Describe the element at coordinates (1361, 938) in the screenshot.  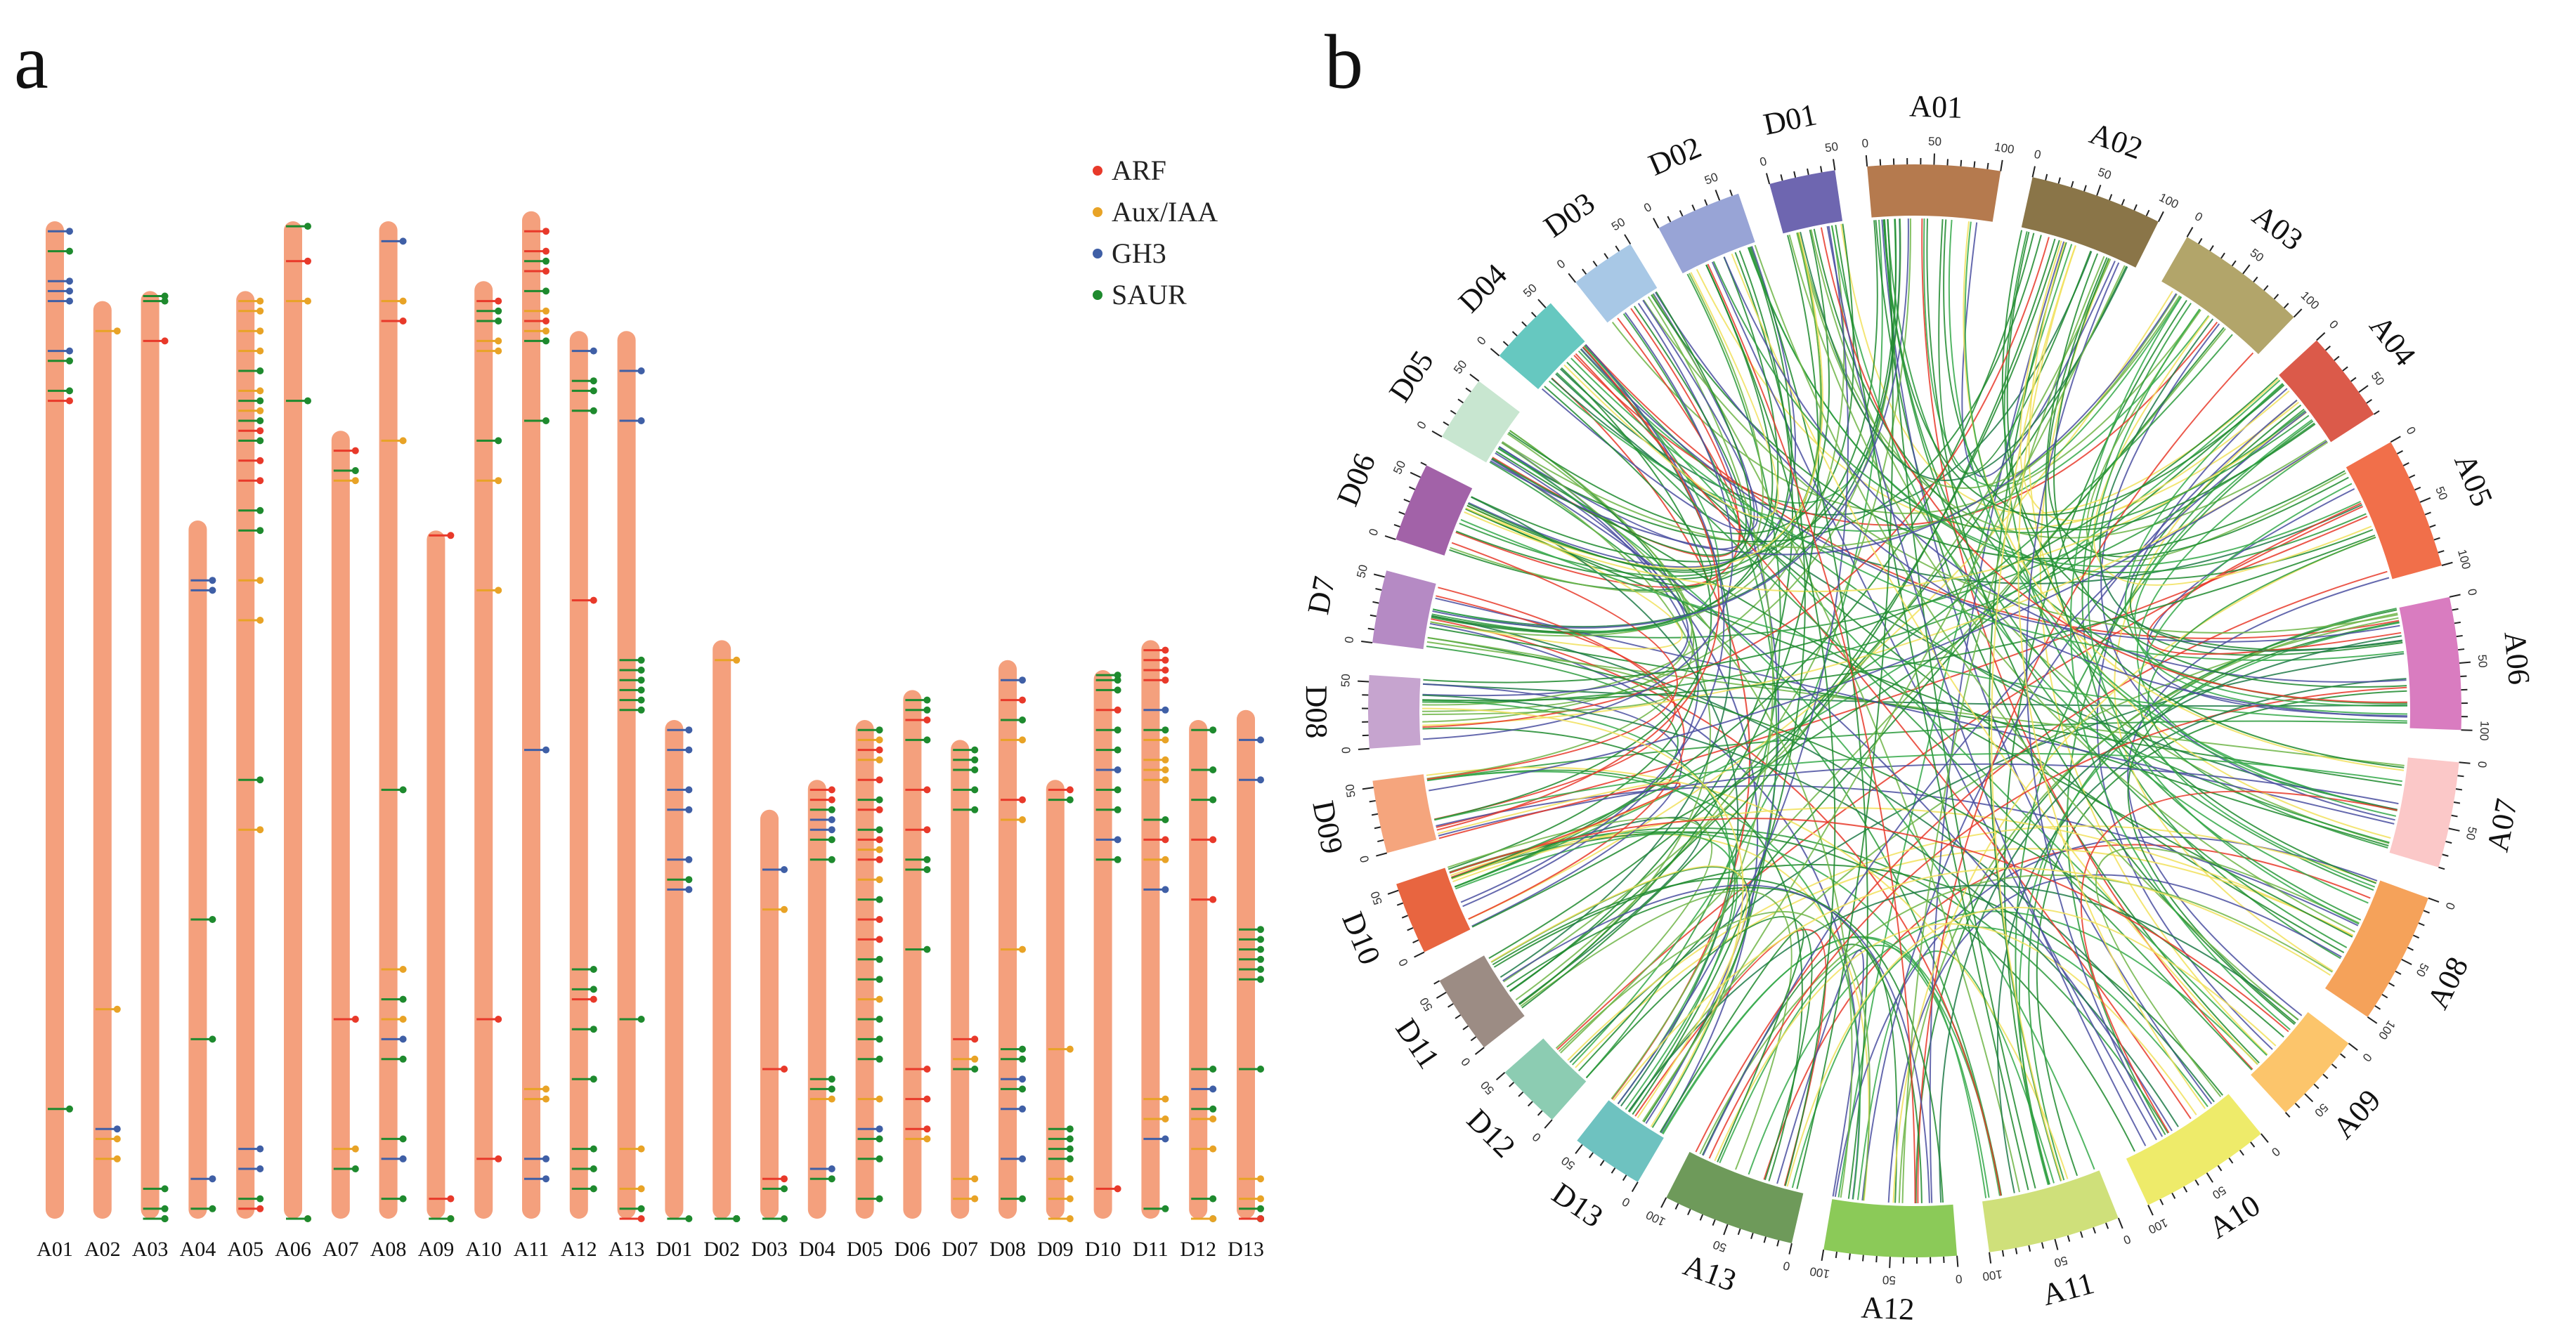
I see `segment-label: D10` at that location.